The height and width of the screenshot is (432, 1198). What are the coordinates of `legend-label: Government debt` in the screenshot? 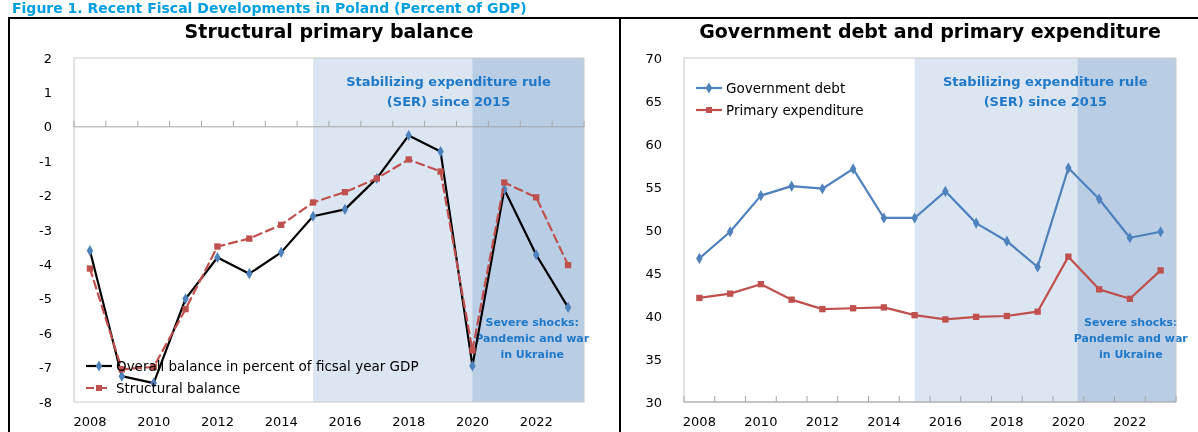 It's located at (786, 88).